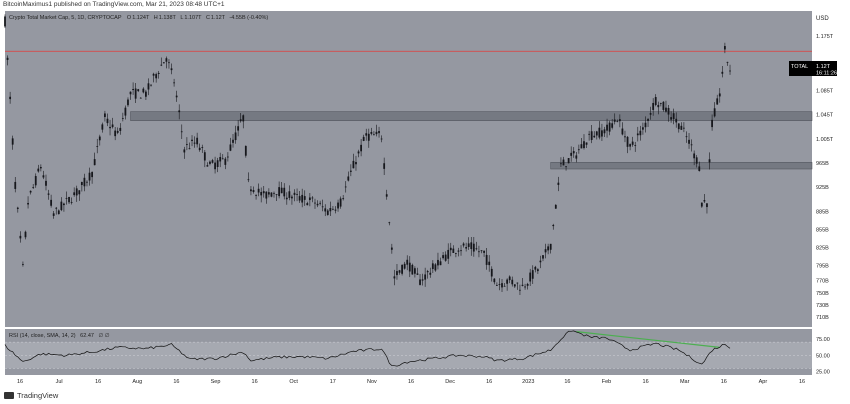 The width and height of the screenshot is (850, 404). Describe the element at coordinates (823, 356) in the screenshot. I see `rsi-tick-label: 50.00` at that location.